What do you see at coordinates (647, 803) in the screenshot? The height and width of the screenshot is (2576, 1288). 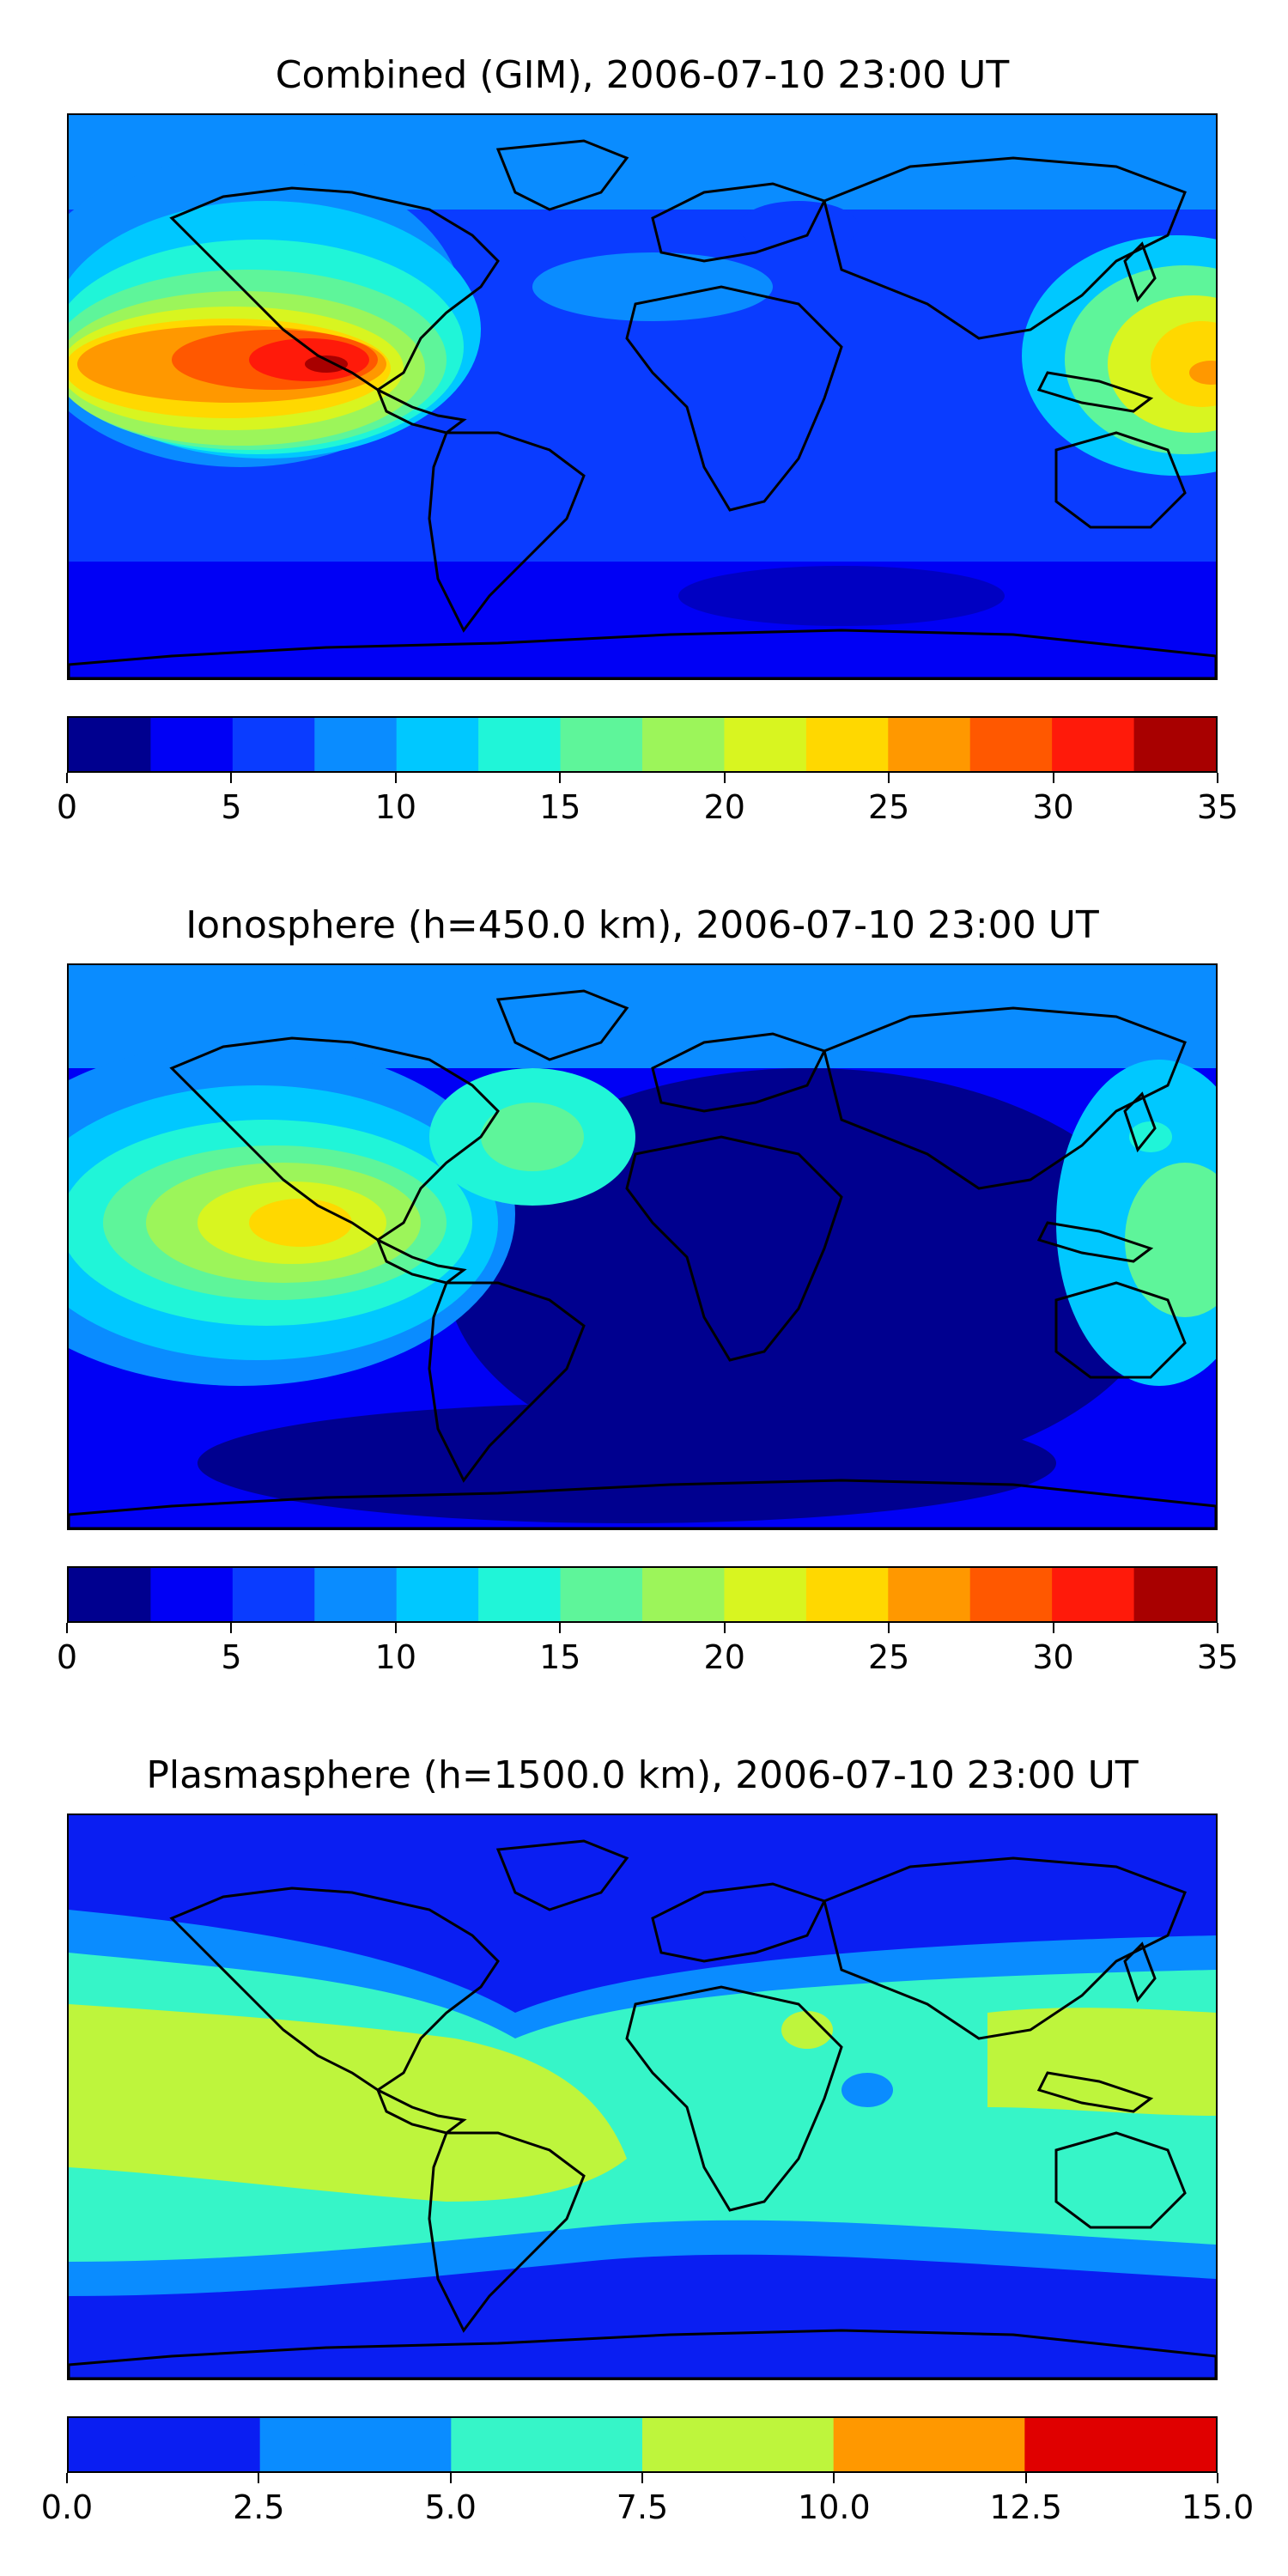 I see `colorbar-ticks-combined: 0 5 10 15 20 25 30 35` at bounding box center [647, 803].